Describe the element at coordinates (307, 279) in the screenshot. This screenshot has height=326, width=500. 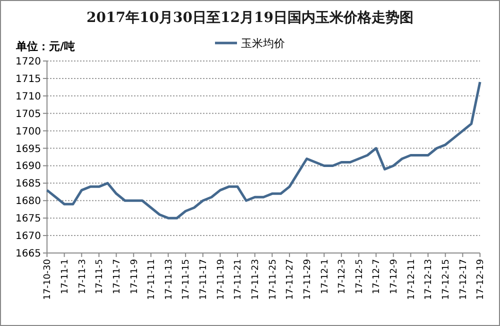
I see `x-tick-label: 17-11-29` at that location.